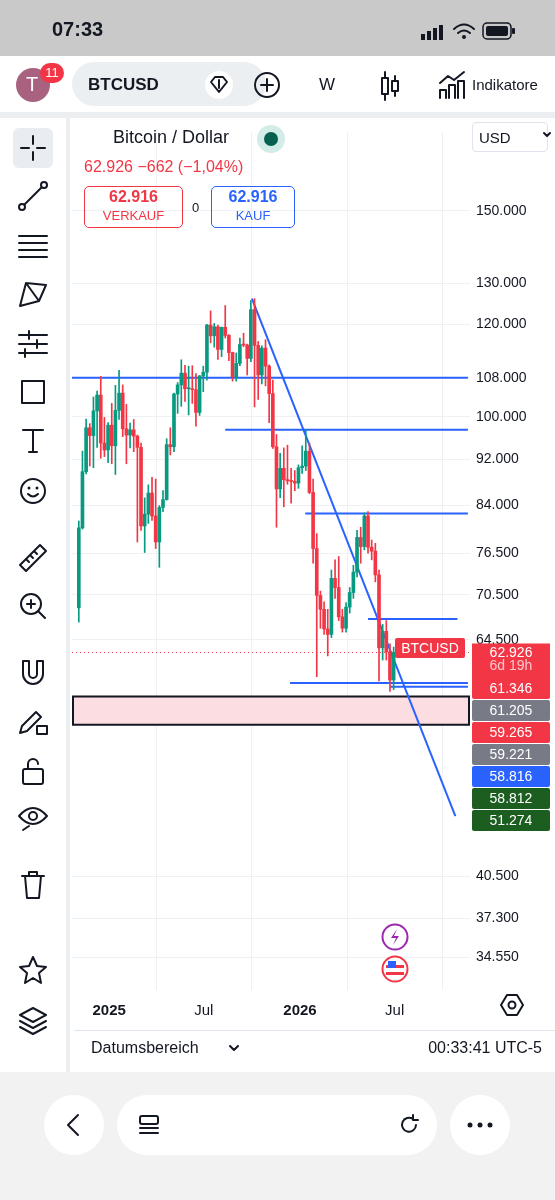  What do you see at coordinates (484, 1048) in the screenshot?
I see `text: 00:33:41 UTC-5` at bounding box center [484, 1048].